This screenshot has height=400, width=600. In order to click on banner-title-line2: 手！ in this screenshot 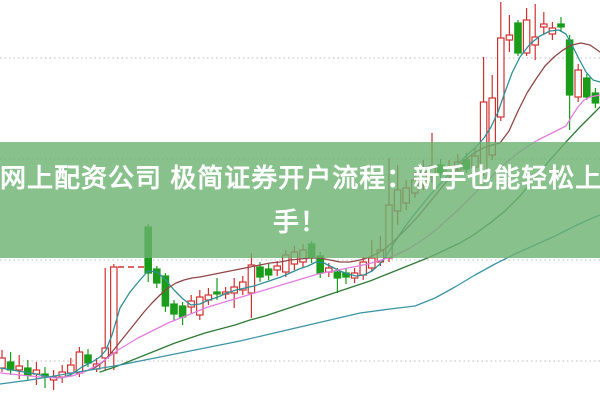, I will do `click(299, 222)`.